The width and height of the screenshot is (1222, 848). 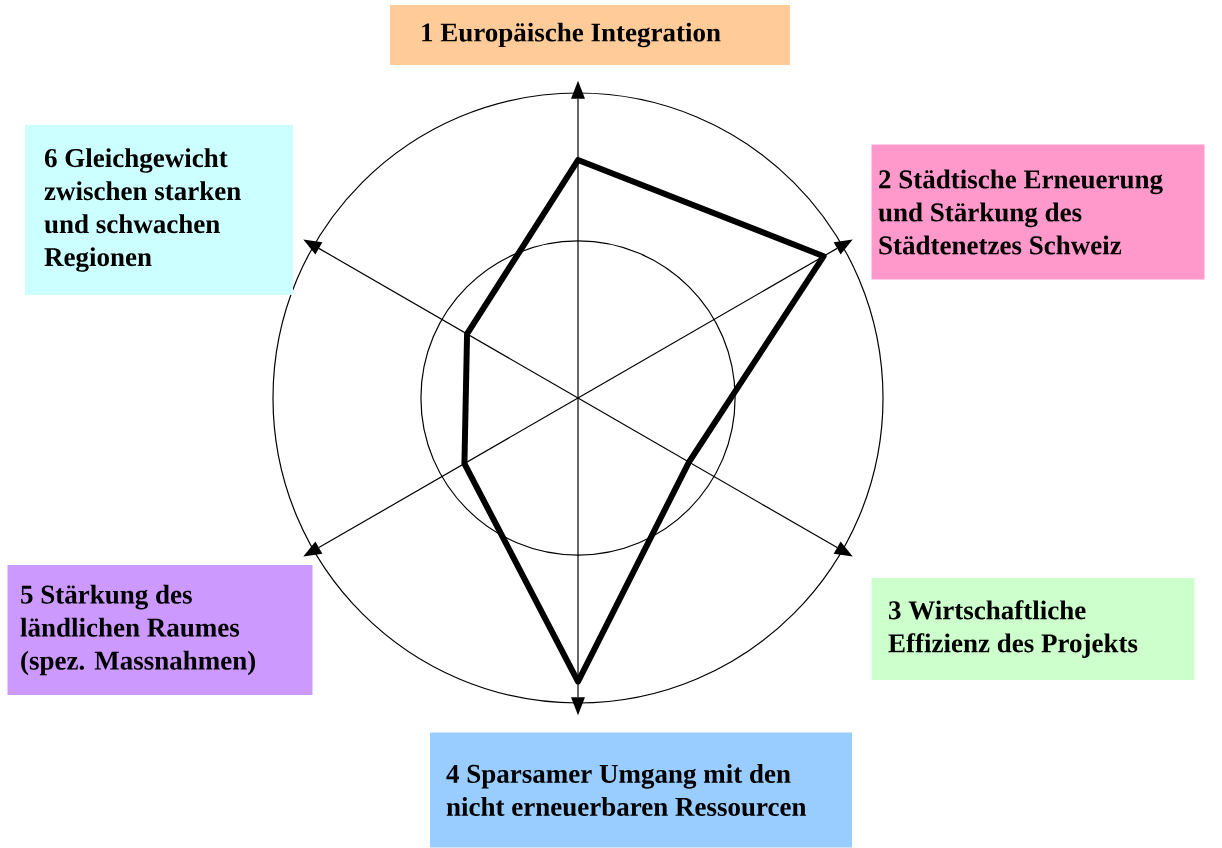 What do you see at coordinates (1020, 212) in the screenshot?
I see `spoke-label: 2 Städtische Erneuerung und Stärkung des Städtenetzes Schweiz` at bounding box center [1020, 212].